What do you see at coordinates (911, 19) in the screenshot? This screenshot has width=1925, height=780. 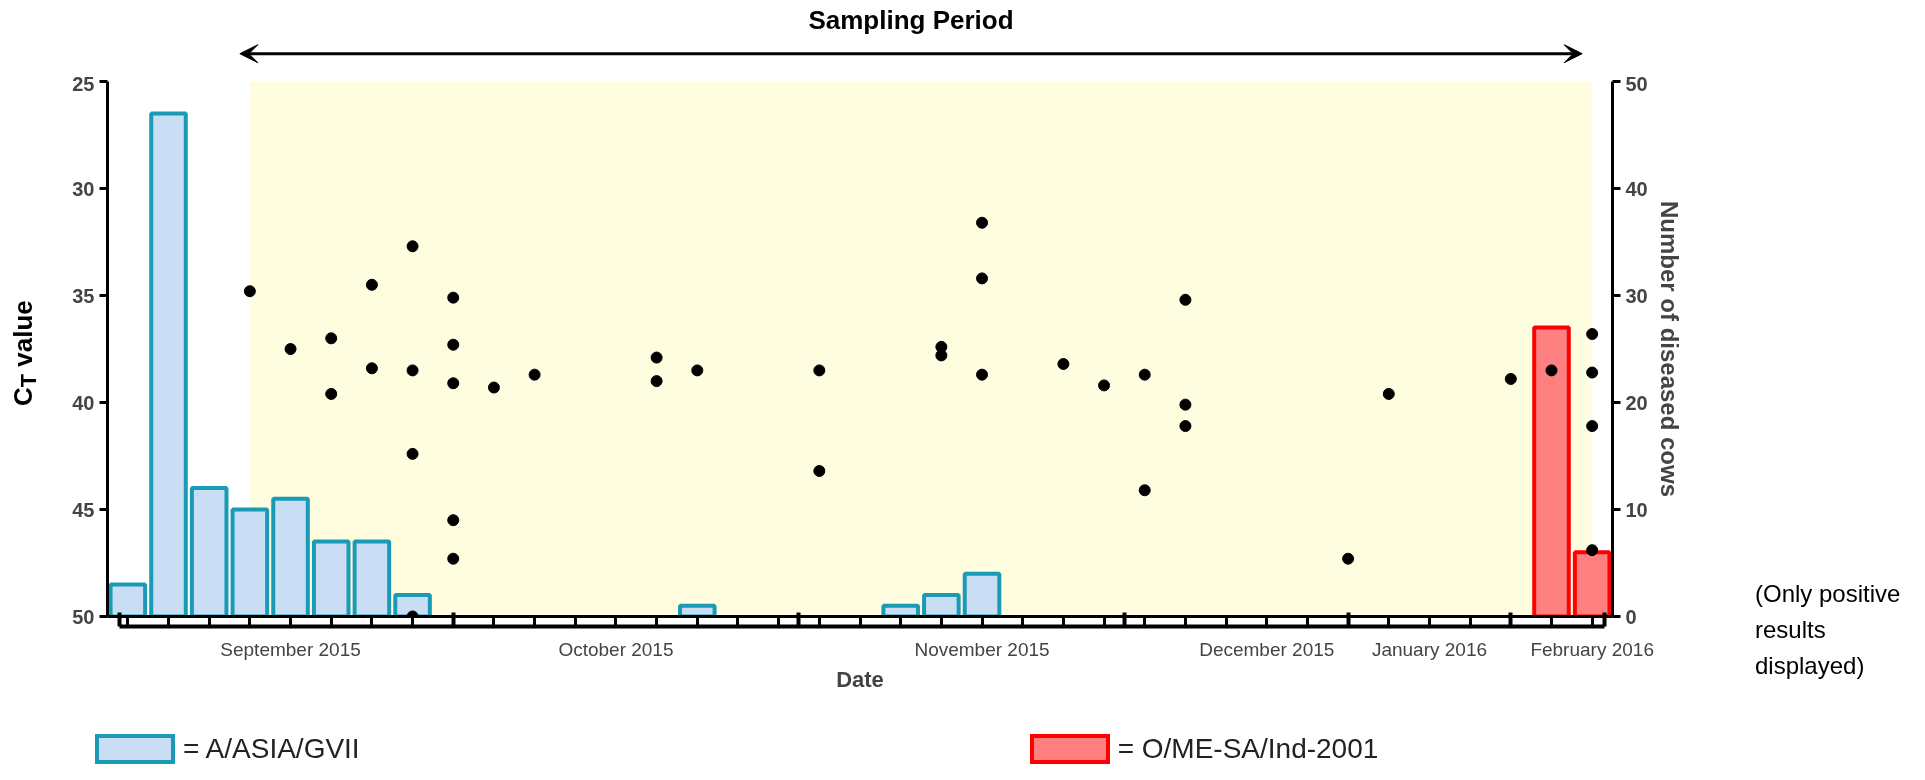 I see `chart-title: Sampling Period` at bounding box center [911, 19].